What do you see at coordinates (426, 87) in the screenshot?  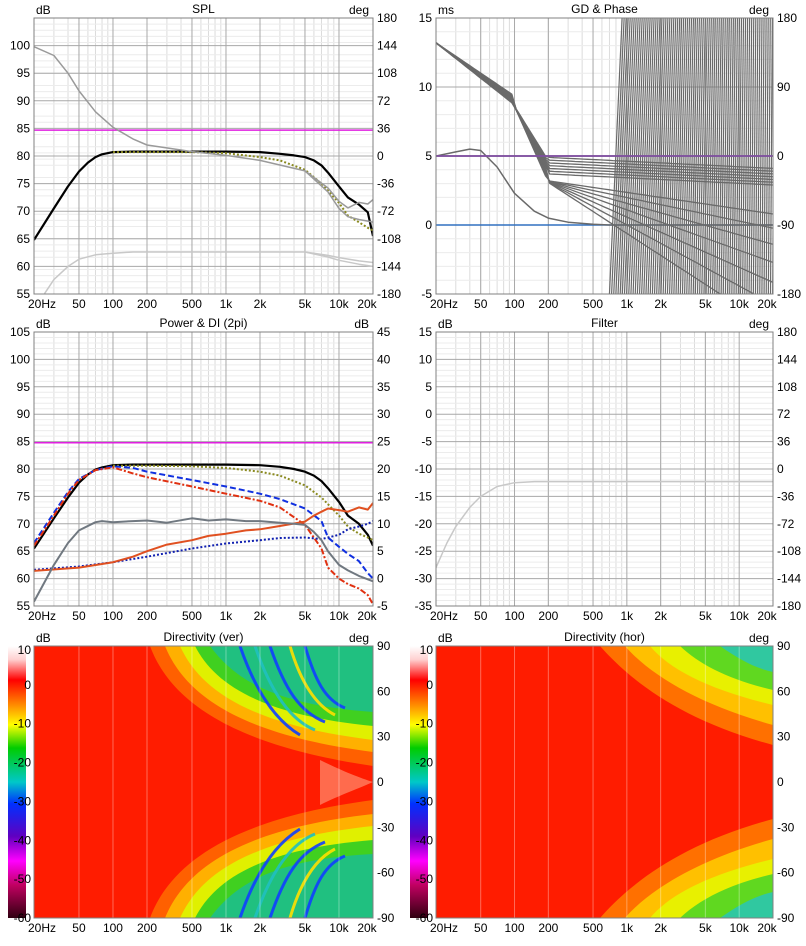 I see `y-tick-label: 10` at bounding box center [426, 87].